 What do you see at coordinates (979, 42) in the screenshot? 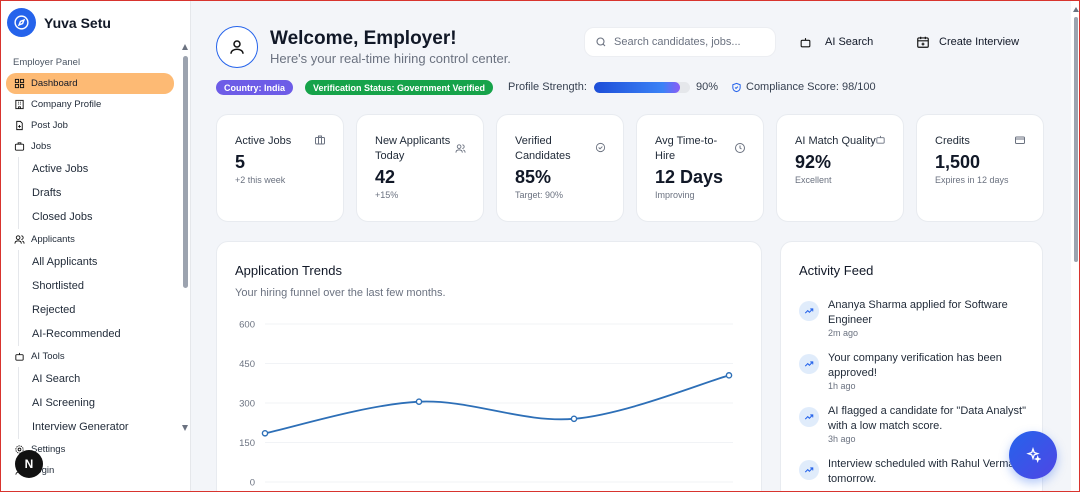
I see `create-interview-label: Create Interview` at bounding box center [979, 42].